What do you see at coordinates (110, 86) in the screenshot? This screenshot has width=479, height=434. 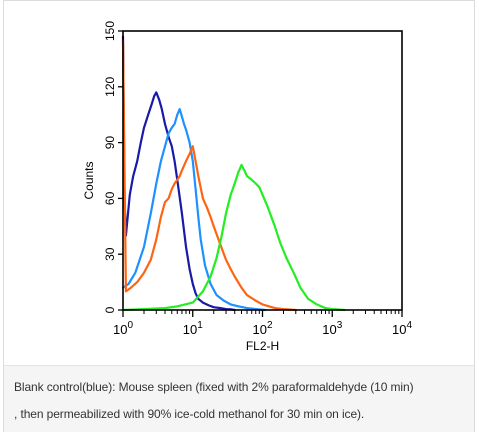 I see `y-tick-label: 120` at bounding box center [110, 86].